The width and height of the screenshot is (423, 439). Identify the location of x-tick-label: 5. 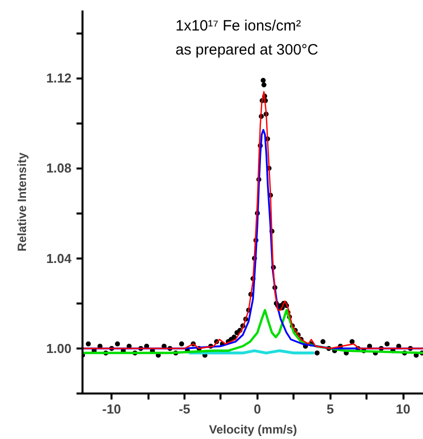
(330, 409).